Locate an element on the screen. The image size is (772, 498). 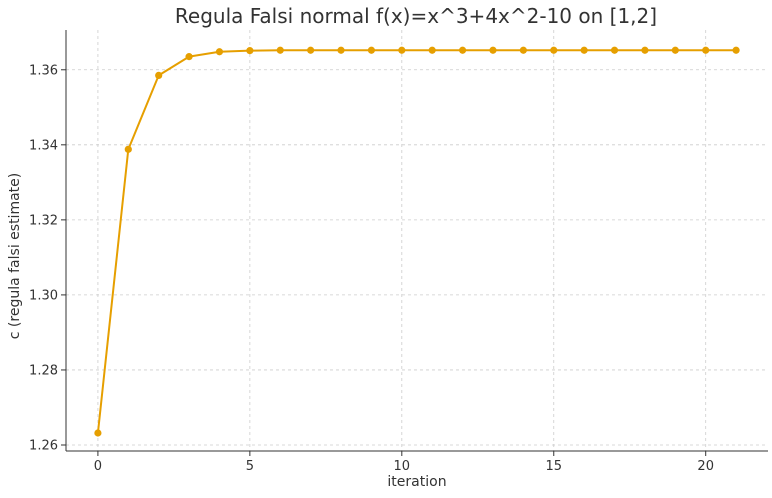
x-tick-label: 15 is located at coordinates (553, 466).